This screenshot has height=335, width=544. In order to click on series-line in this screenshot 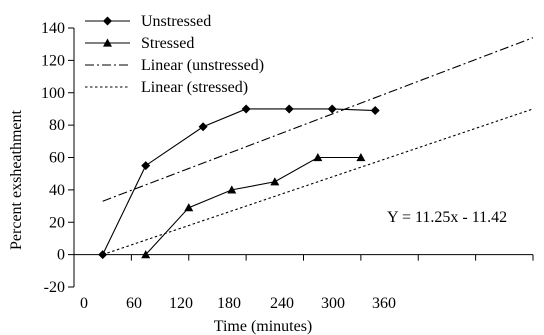, I will do `click(253, 205)`.